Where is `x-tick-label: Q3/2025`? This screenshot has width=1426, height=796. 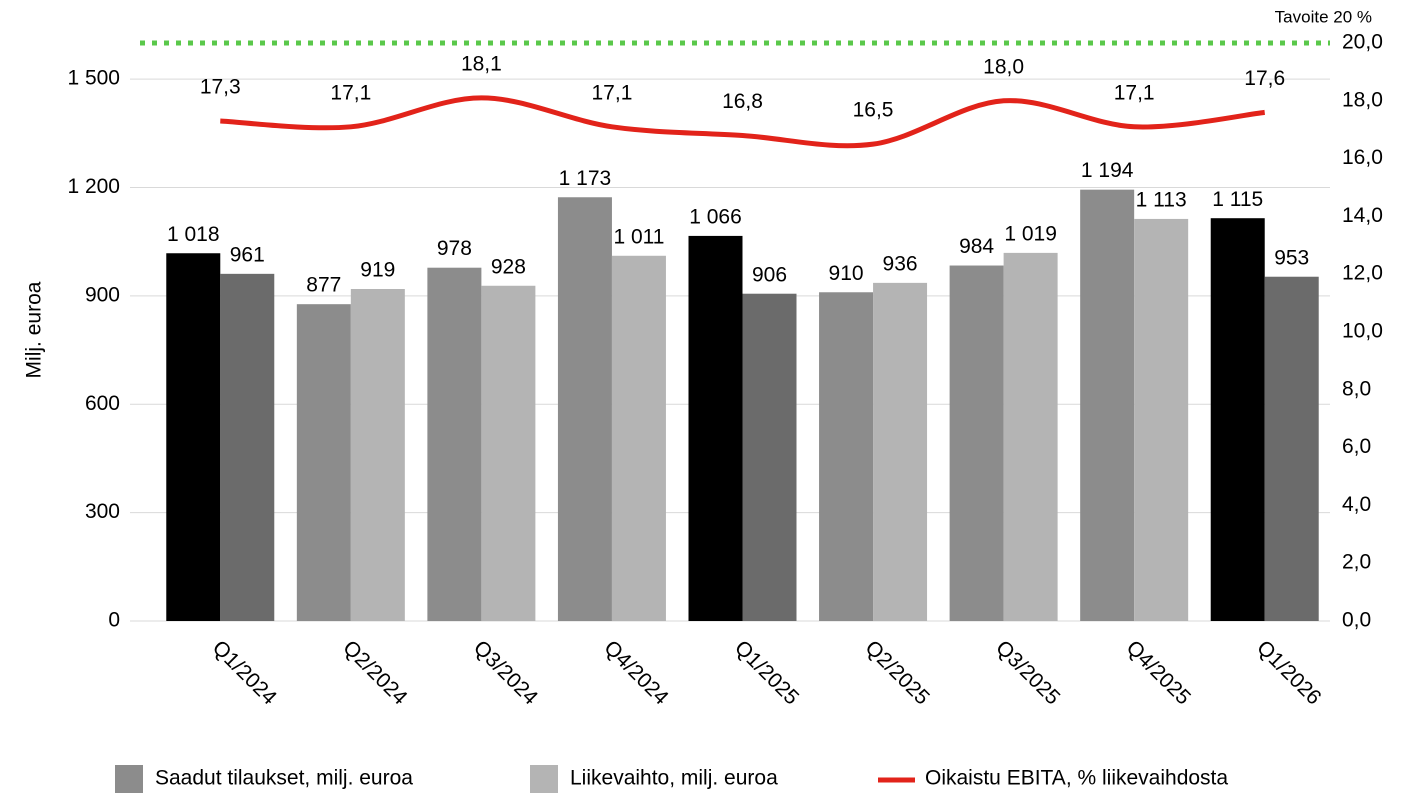
x-tick-label: Q3/2025 is located at coordinates (1027, 672).